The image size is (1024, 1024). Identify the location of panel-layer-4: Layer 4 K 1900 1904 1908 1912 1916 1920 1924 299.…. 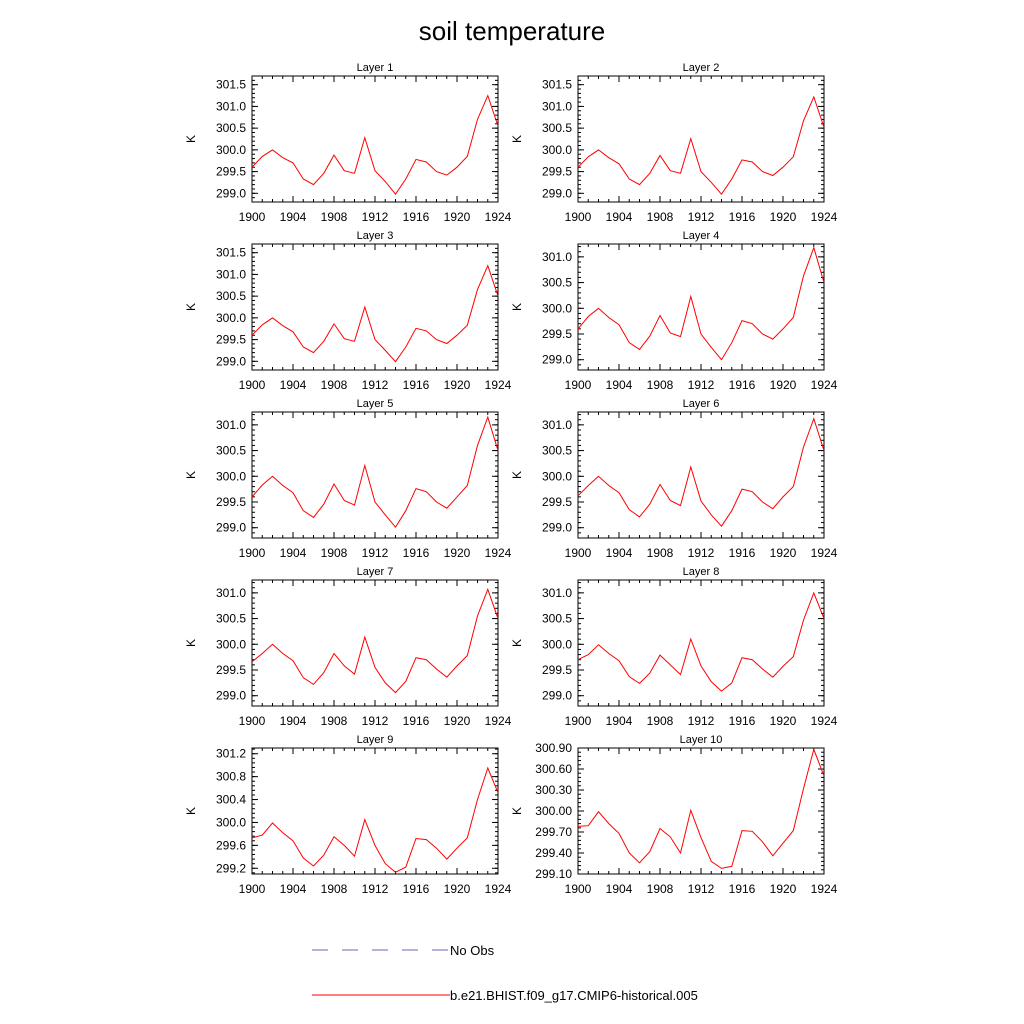
(674, 311).